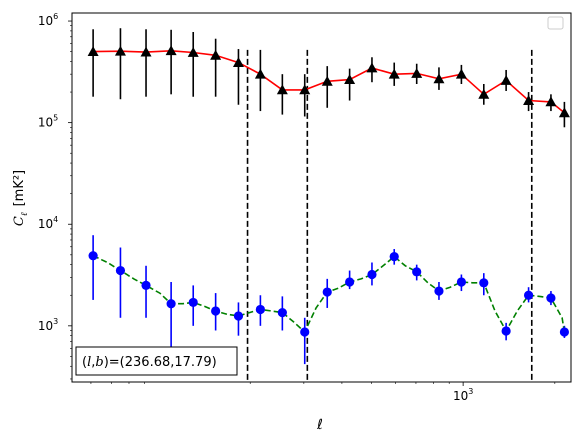 This screenshot has width=580, height=441. I want to click on legend-box, so click(555, 23).